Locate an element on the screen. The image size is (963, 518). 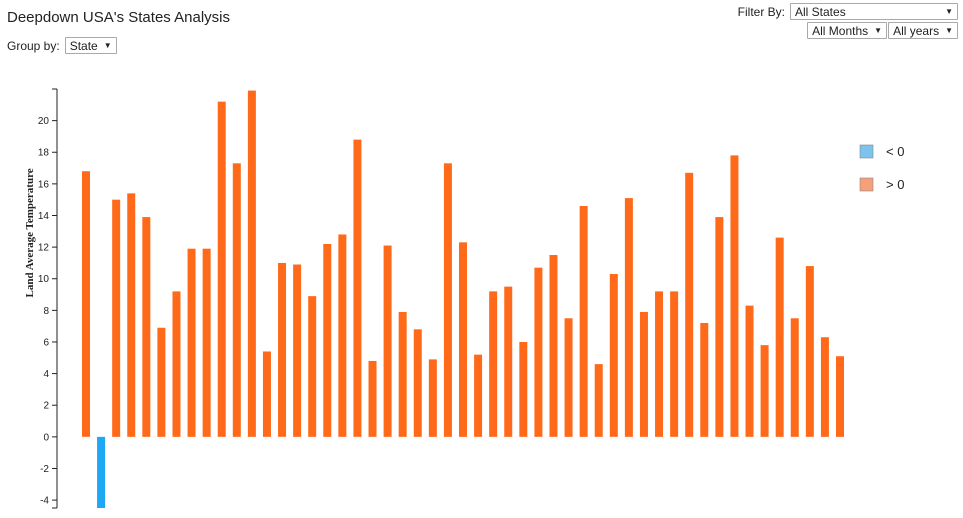
legend-label: < 0 is located at coordinates (895, 151).